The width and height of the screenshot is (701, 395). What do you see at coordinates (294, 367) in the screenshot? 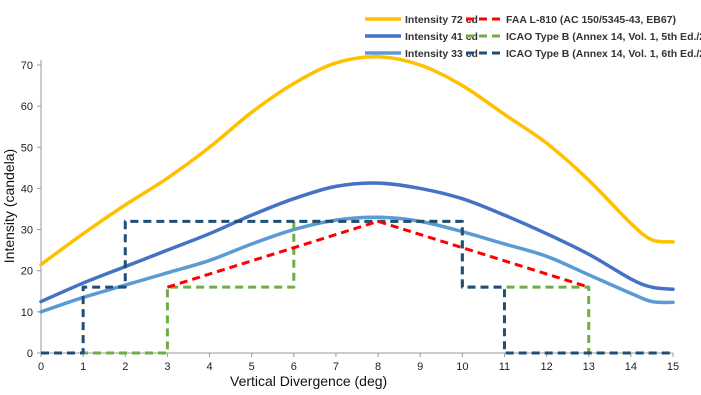
I see `x-tick-label: 6` at bounding box center [294, 367].